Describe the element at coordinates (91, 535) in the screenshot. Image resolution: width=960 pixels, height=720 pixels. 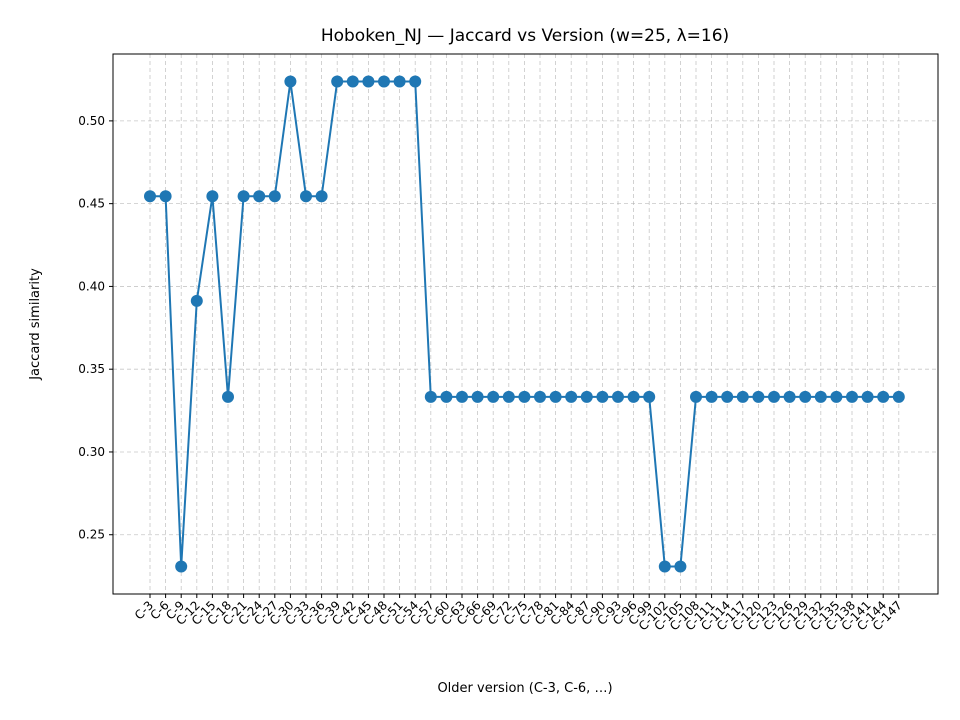
I see `y-tick-label: 0.25` at that location.